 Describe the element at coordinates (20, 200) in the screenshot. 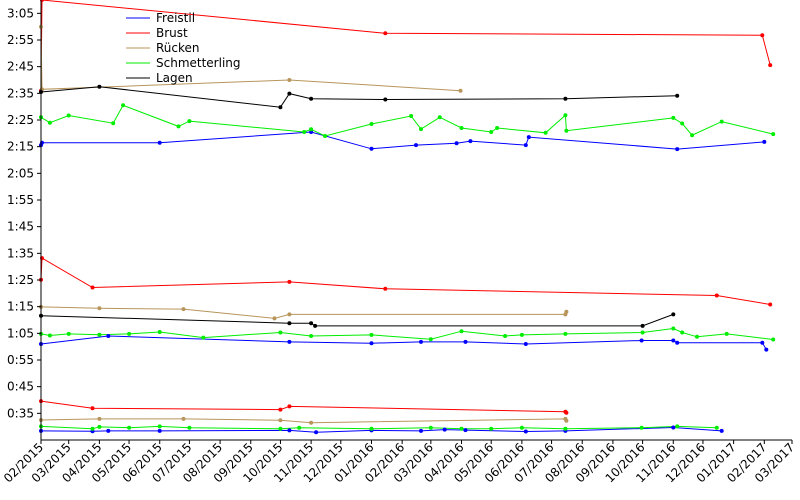

I see `y-tick-label: 1:55` at that location.